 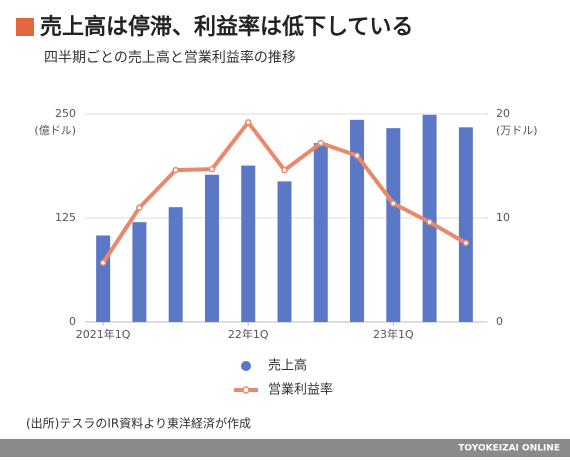 I want to click on legend-label: 売上高, so click(x=287, y=366).